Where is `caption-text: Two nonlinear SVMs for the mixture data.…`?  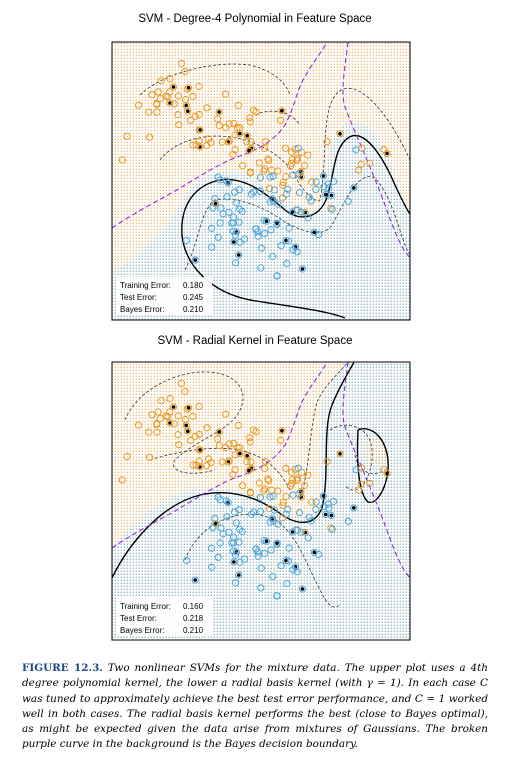
caption-text: Two nonlinear SVMs for the mixture data.… is located at coordinates (255, 706).